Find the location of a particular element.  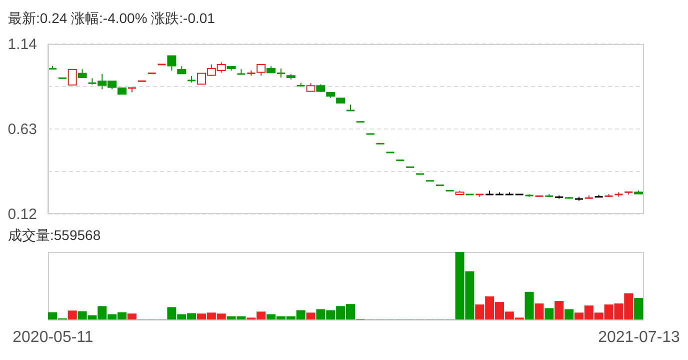

chart-title: 最新:0.24 涨幅:-4.00% 涨跌:-0.01 is located at coordinates (112, 18).